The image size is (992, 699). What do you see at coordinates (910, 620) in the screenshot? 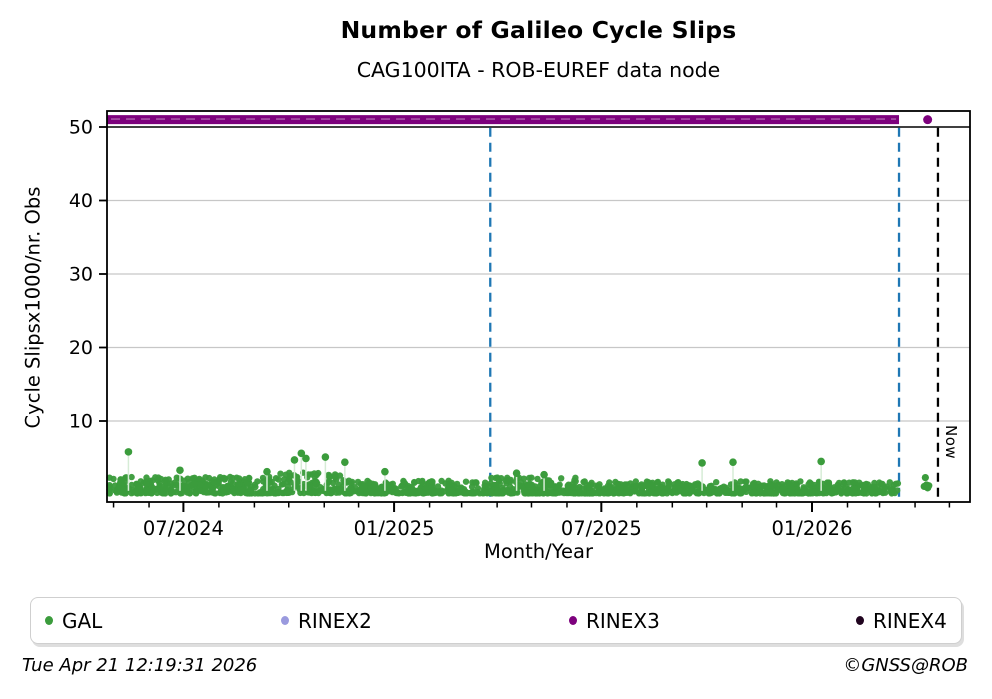
I see `legend-label: RINEX4` at bounding box center [910, 620].